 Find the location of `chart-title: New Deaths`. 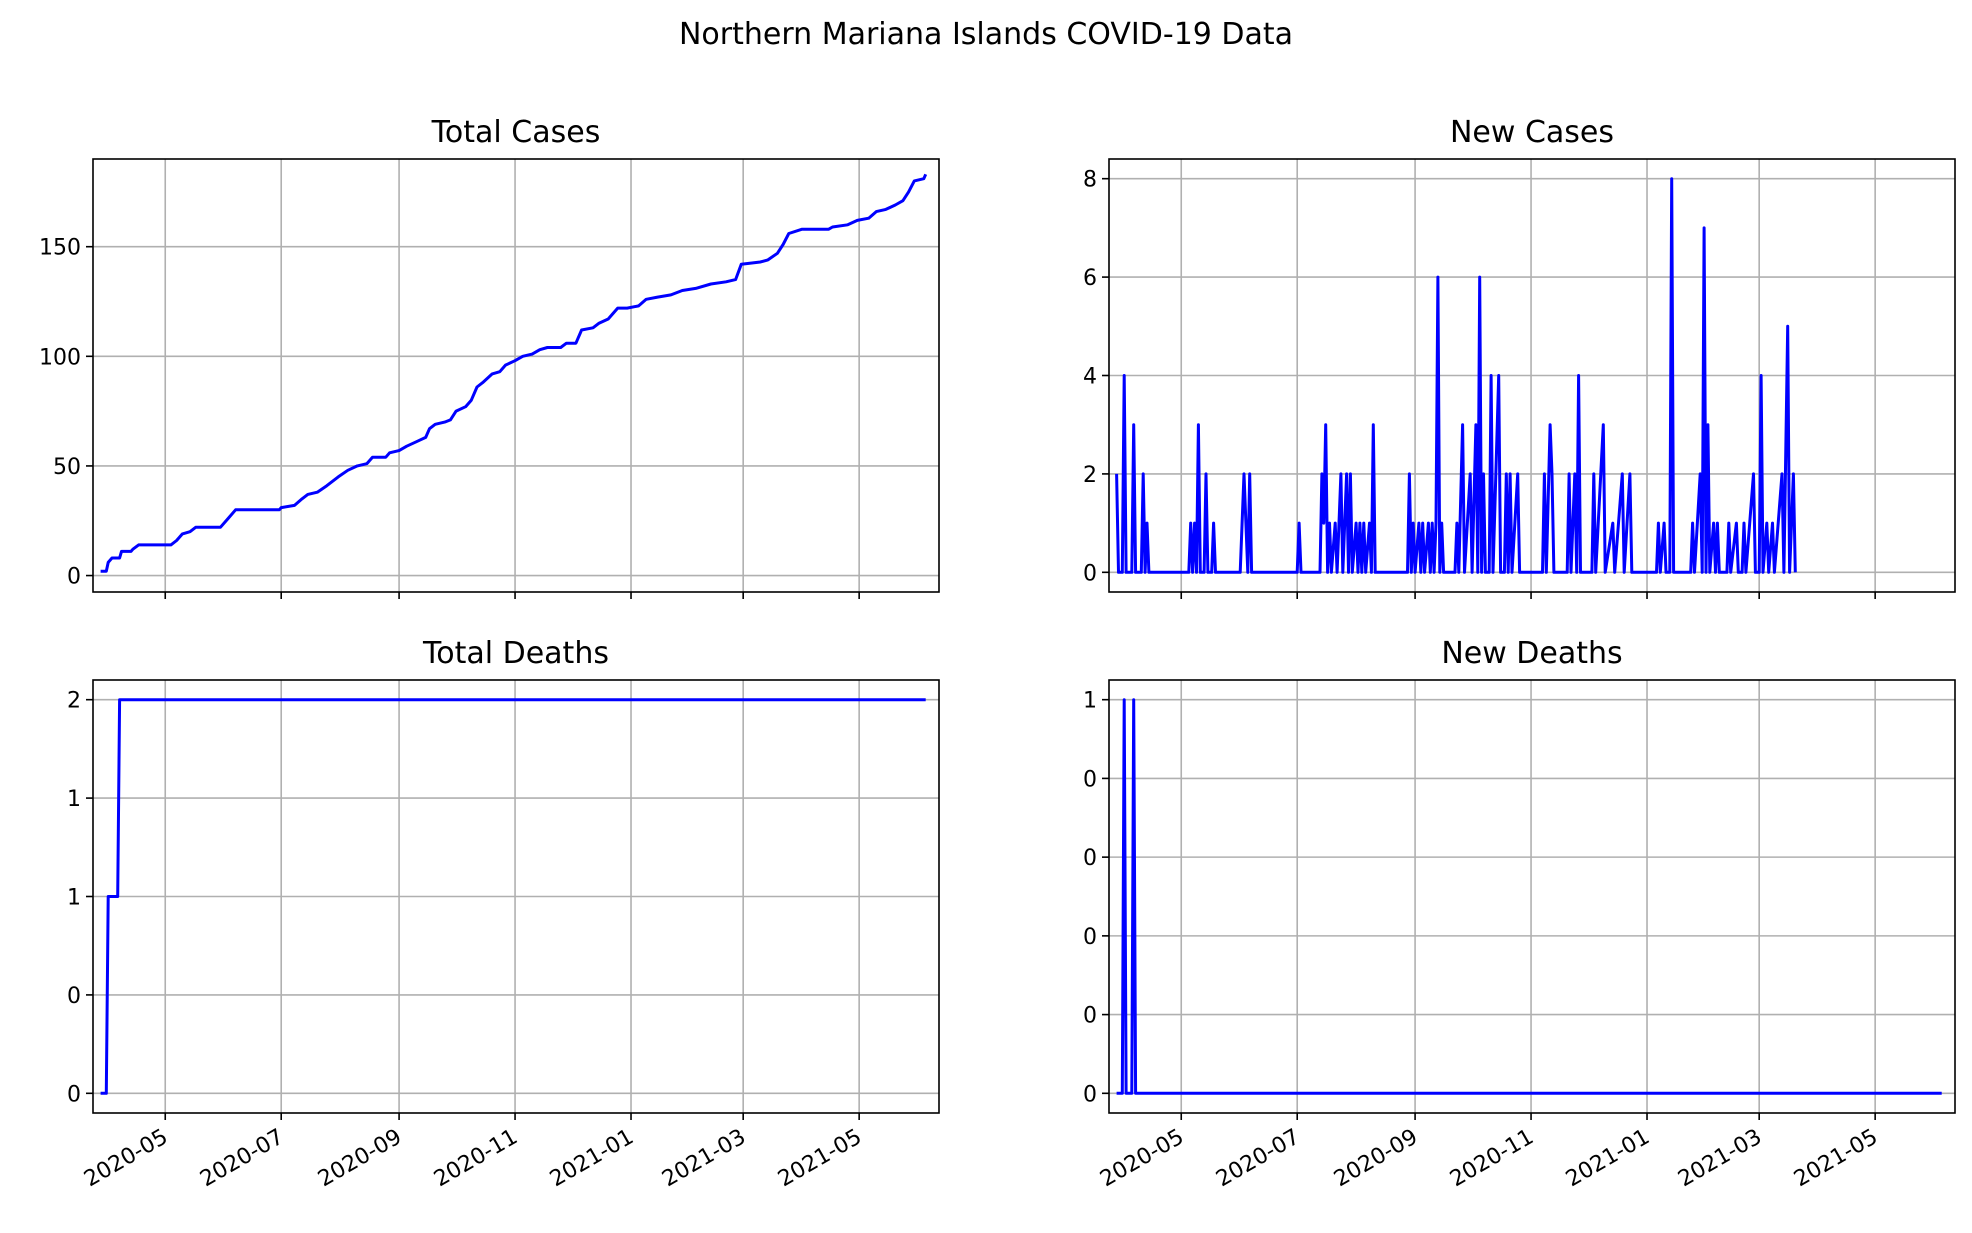

chart-title: New Deaths is located at coordinates (1531, 653).